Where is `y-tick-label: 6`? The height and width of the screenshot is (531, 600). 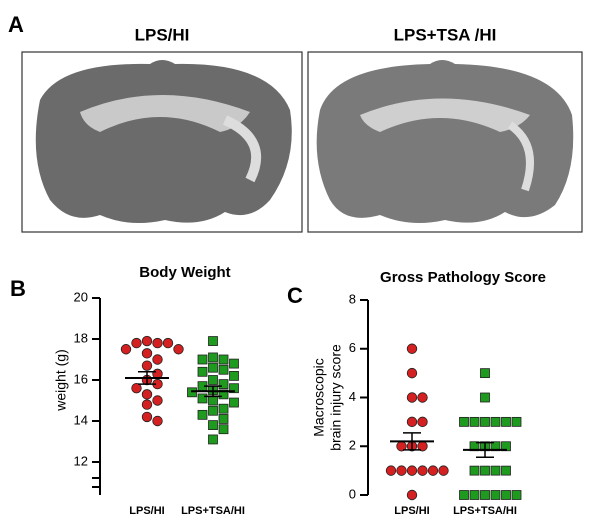 y-tick-label: 6 is located at coordinates (352, 347).